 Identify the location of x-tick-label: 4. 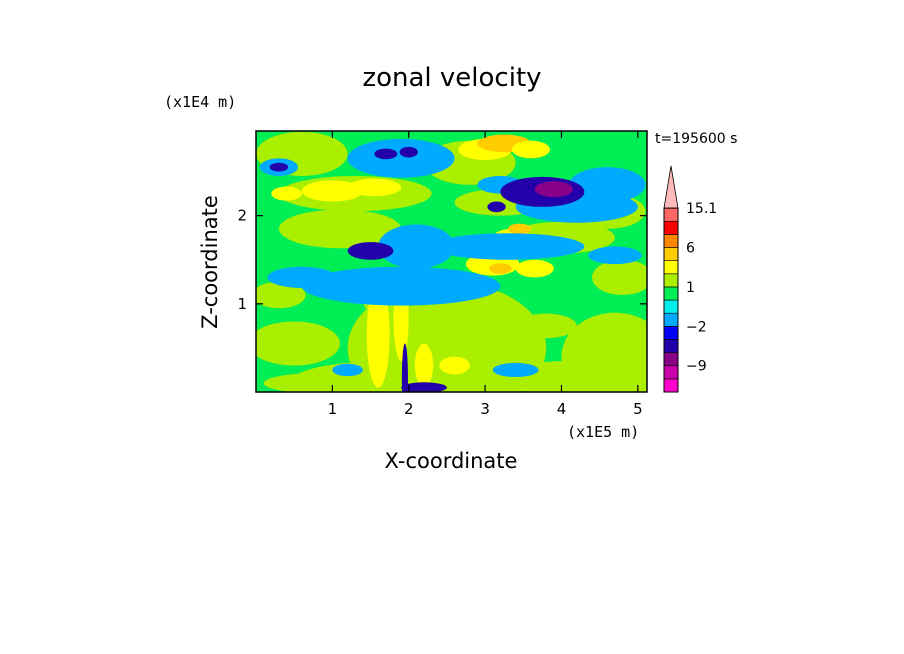
(562, 409).